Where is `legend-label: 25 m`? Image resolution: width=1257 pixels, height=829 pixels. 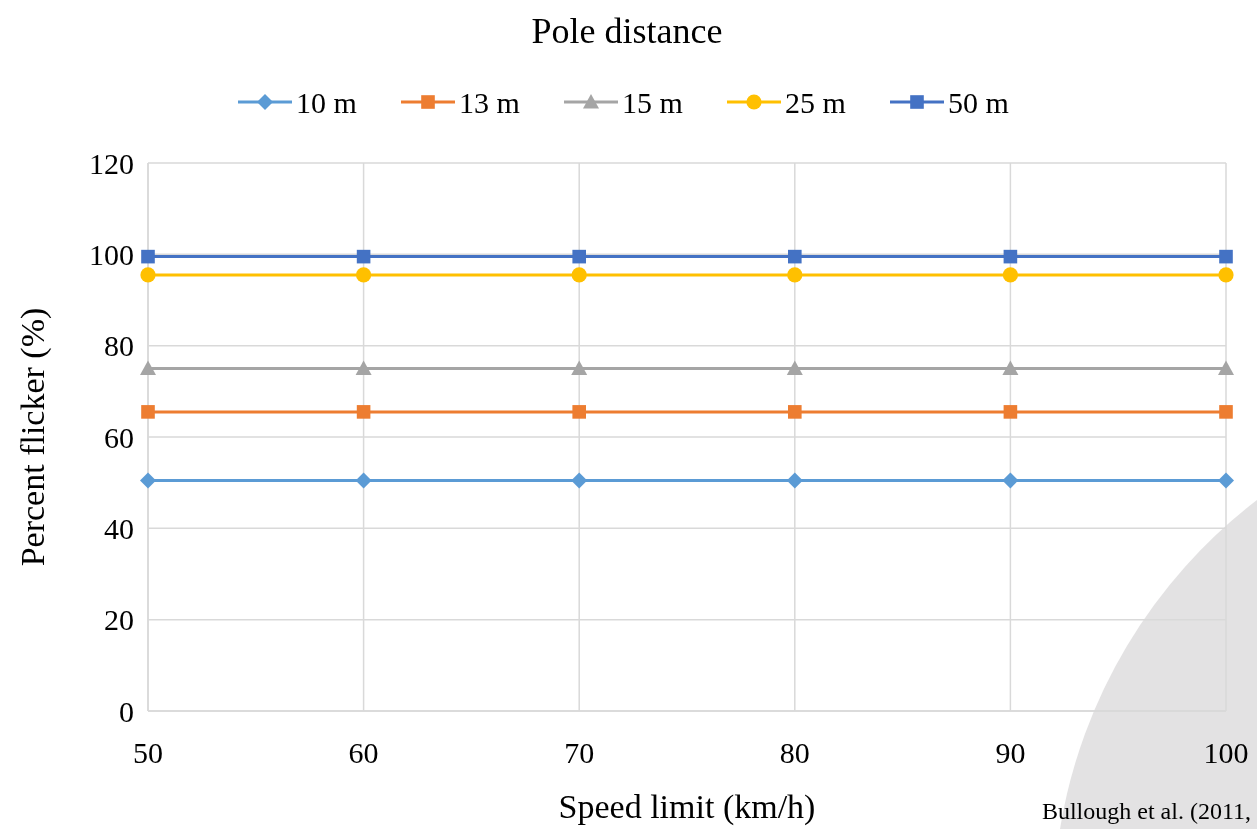 legend-label: 25 m is located at coordinates (815, 102).